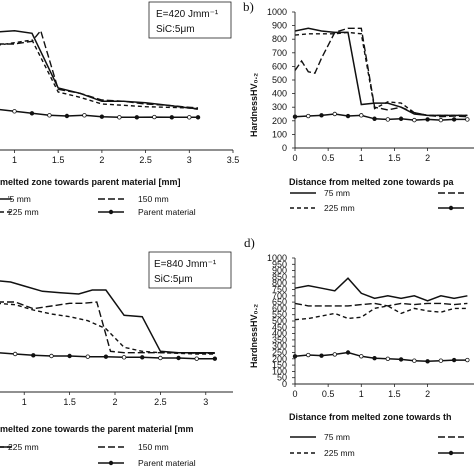  What do you see at coordinates (279, 327) in the screenshot?
I see `panel-d-y-tick-label: 450` at bounding box center [279, 327].